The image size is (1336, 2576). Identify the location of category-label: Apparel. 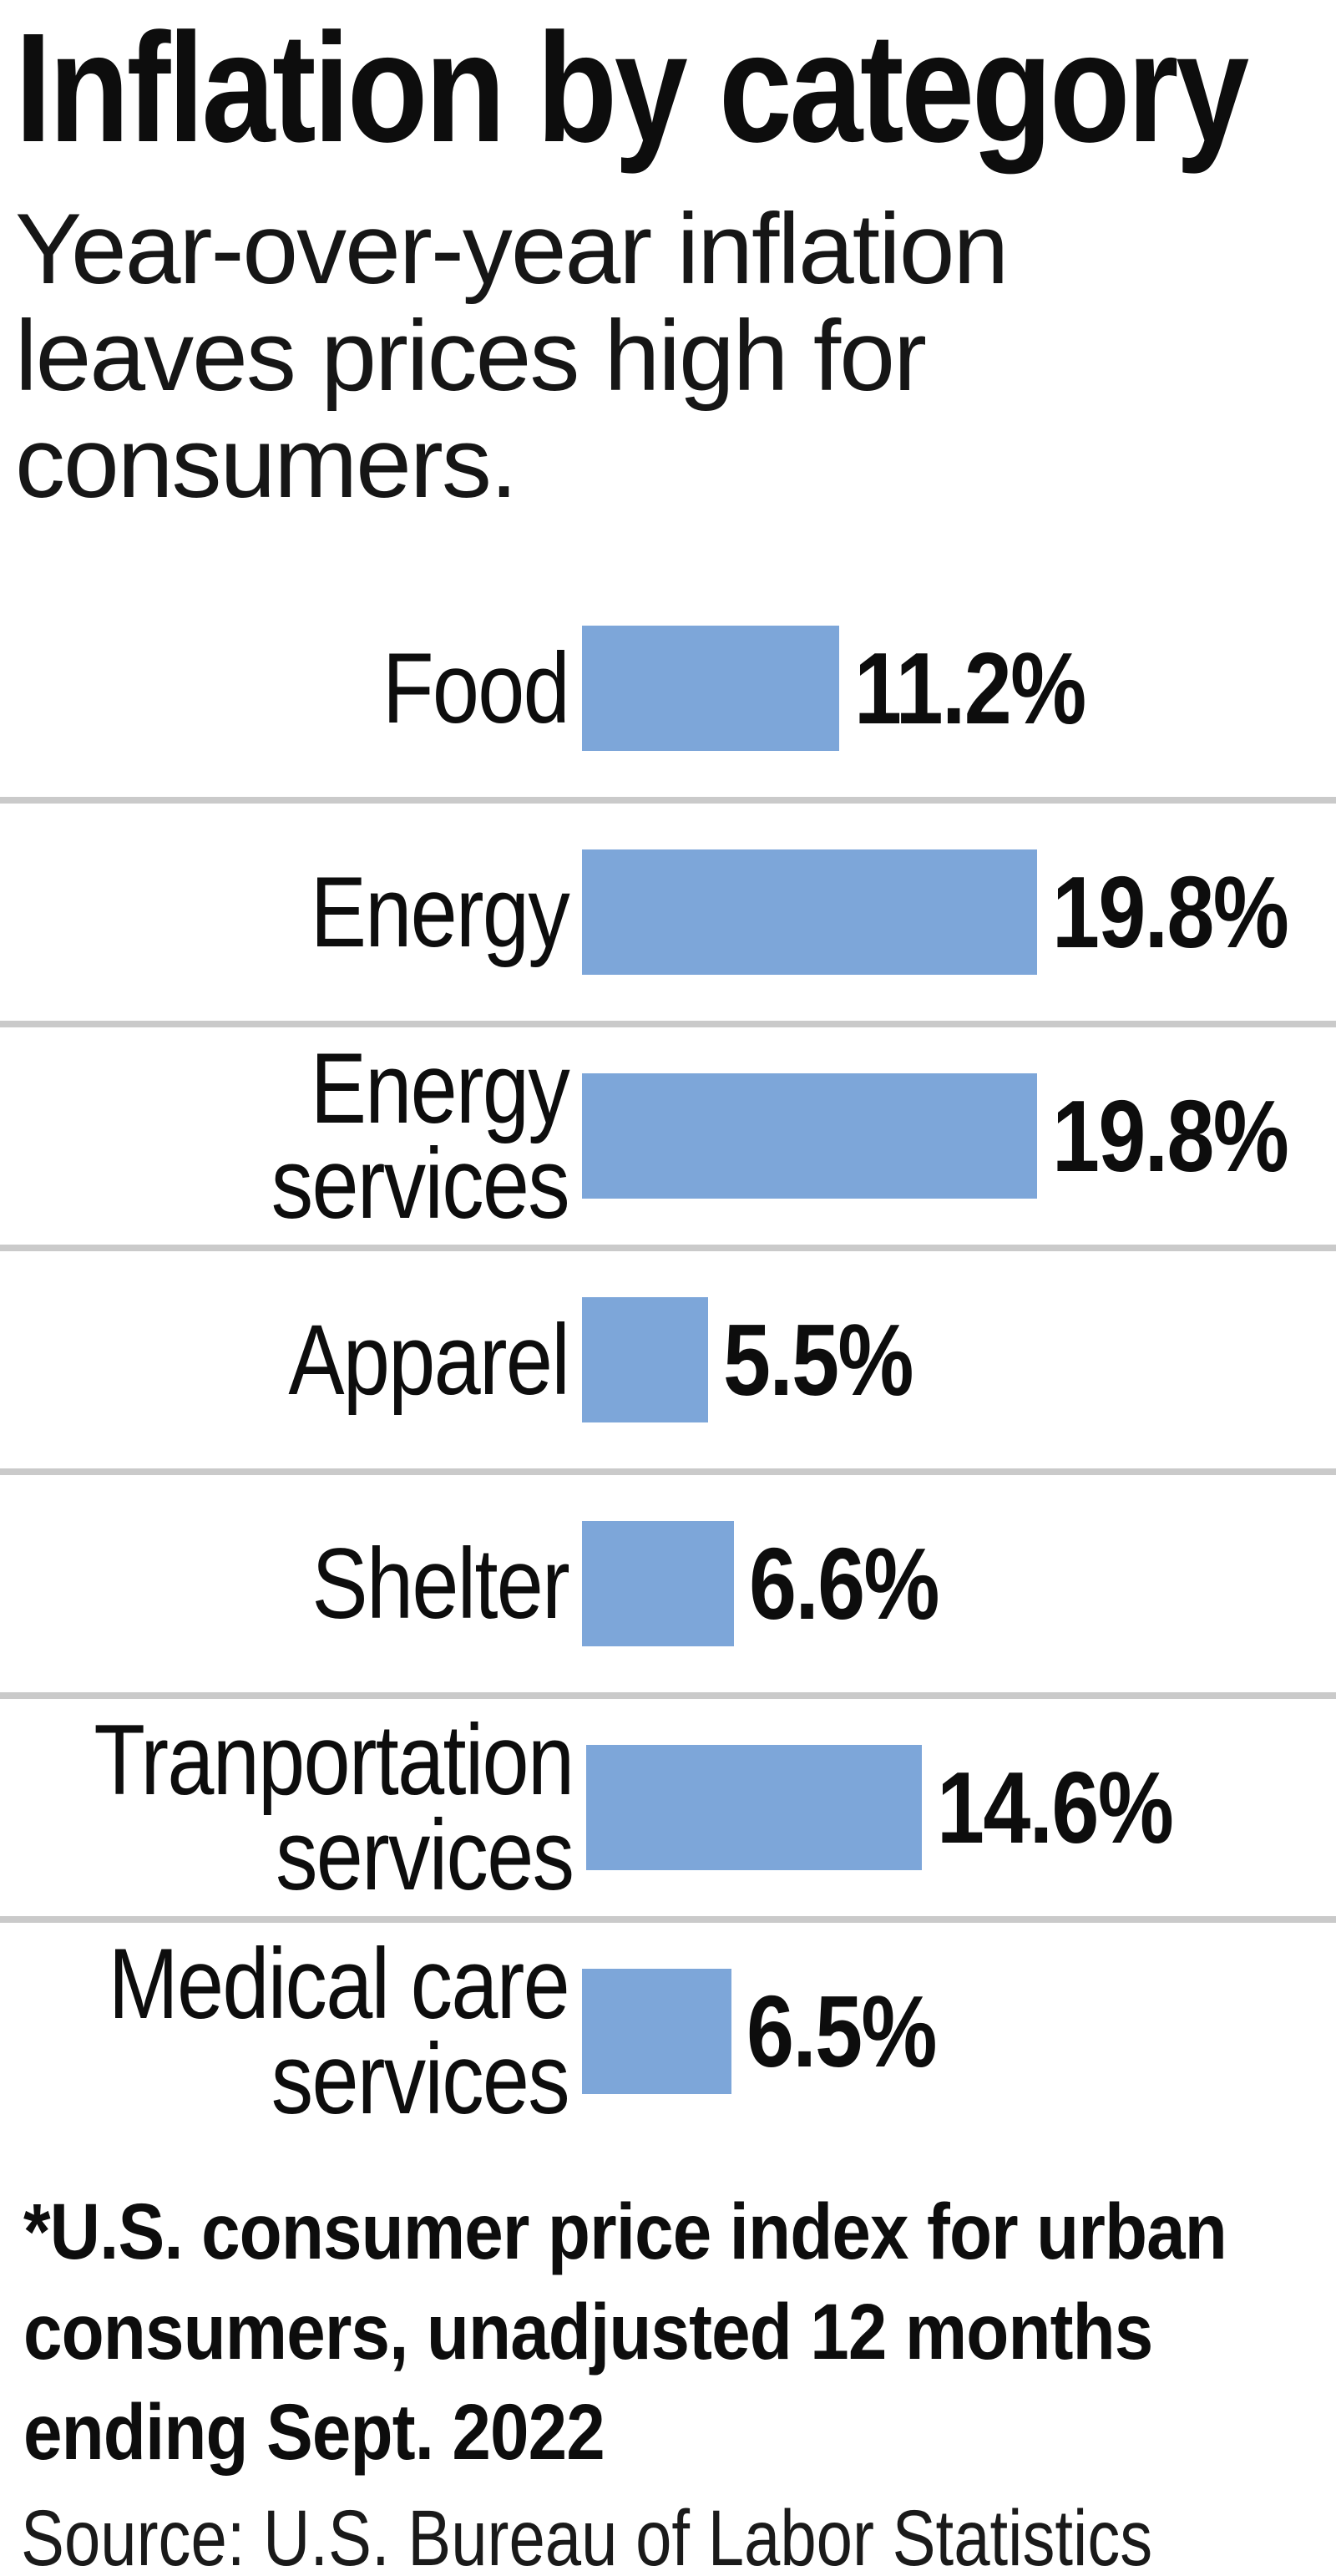
(428, 1360).